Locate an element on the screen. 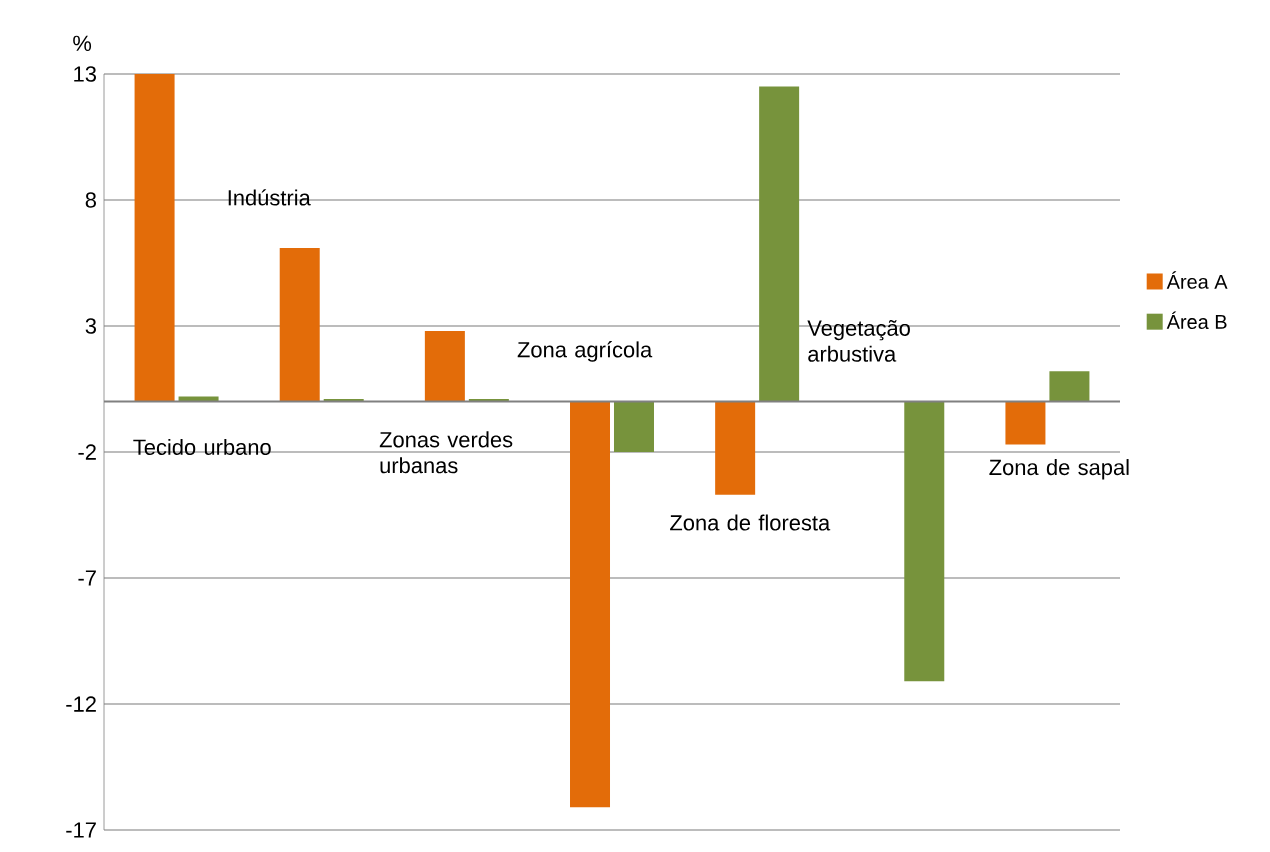 Image resolution: width=1270 pixels, height=852 pixels. y-tick-label: -17 is located at coordinates (81, 830).